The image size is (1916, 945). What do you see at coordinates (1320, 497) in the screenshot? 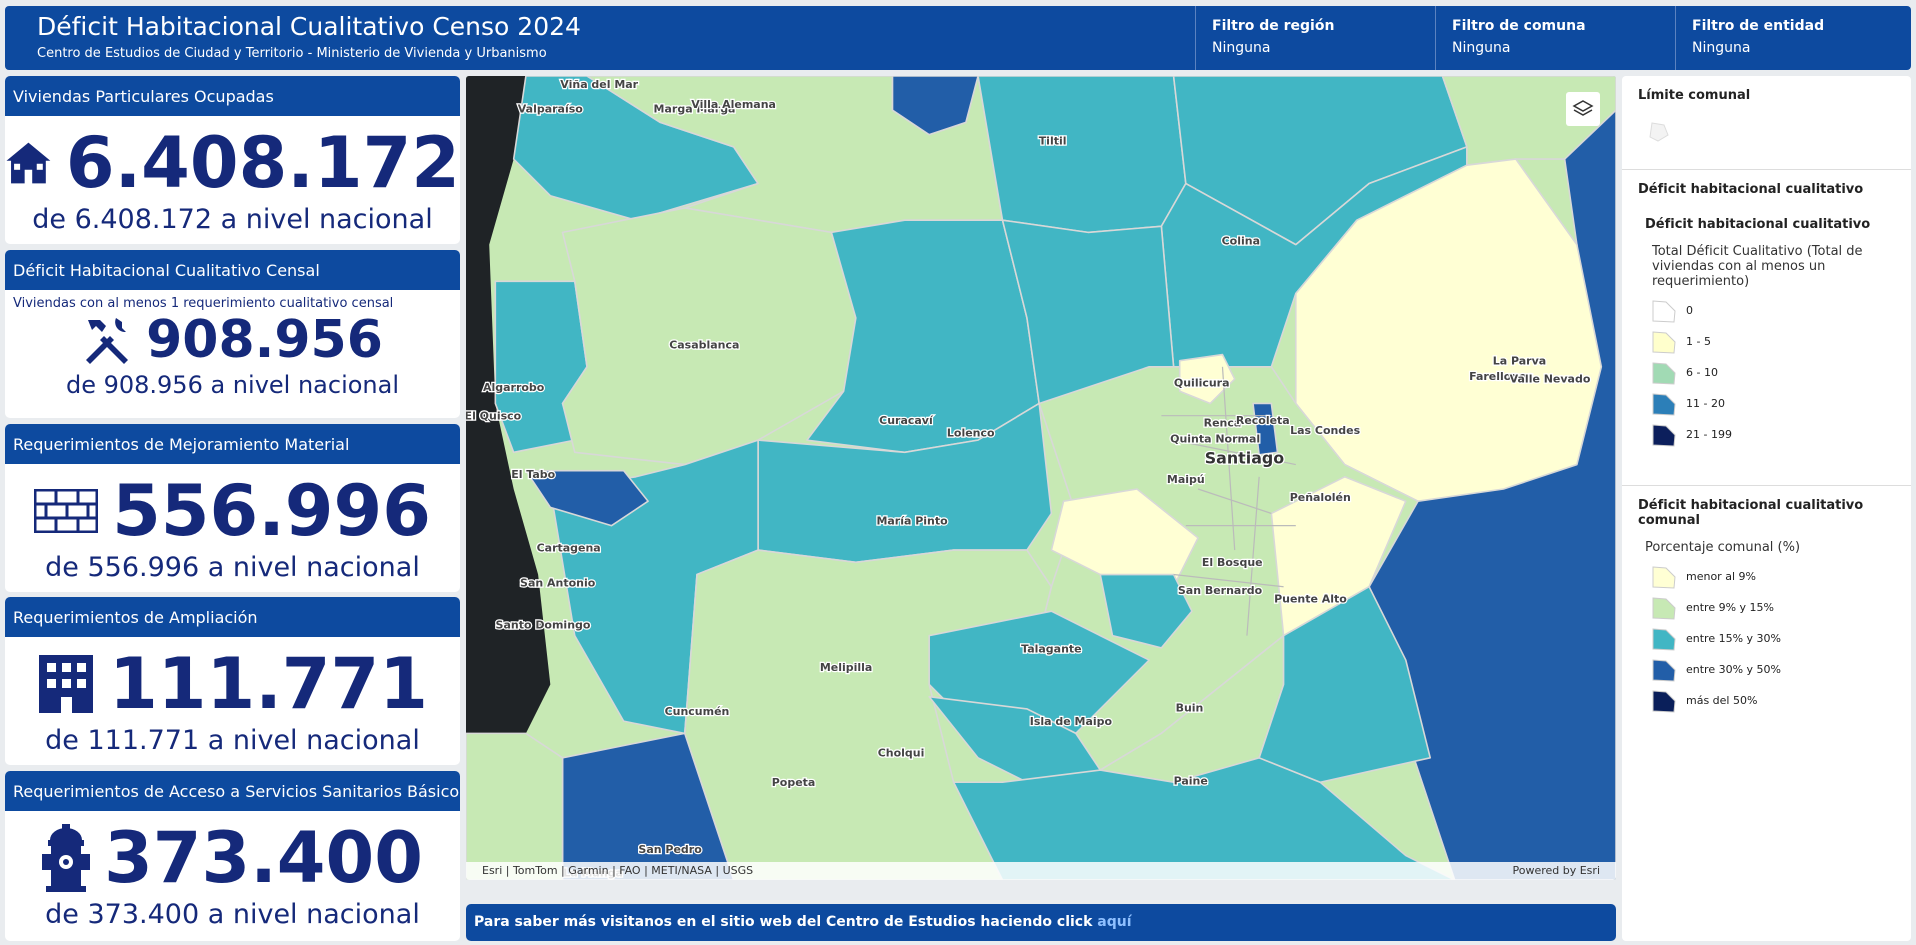
I see `map-label: Peñalolén` at bounding box center [1320, 497].